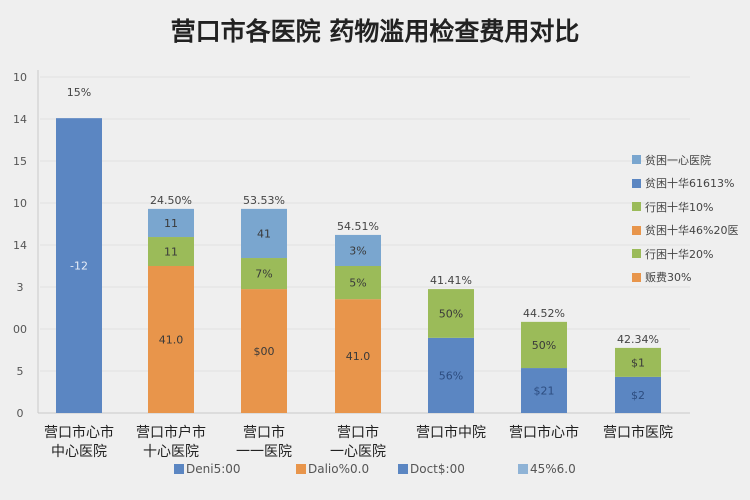  I want to click on y-tick-label: 15, so click(20, 161).